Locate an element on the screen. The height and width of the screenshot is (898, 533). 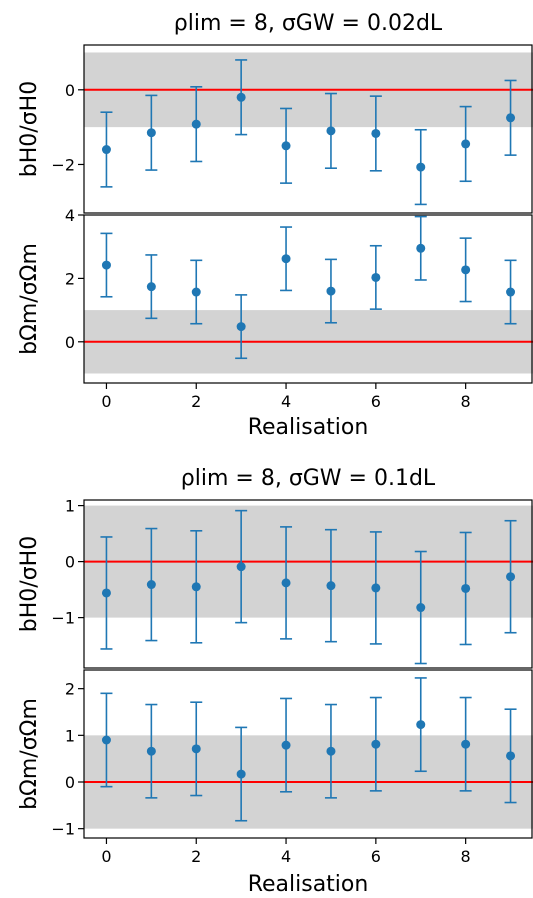
chart-title: ρlim = 8, σGW = 0.1dL is located at coordinates (308, 478).